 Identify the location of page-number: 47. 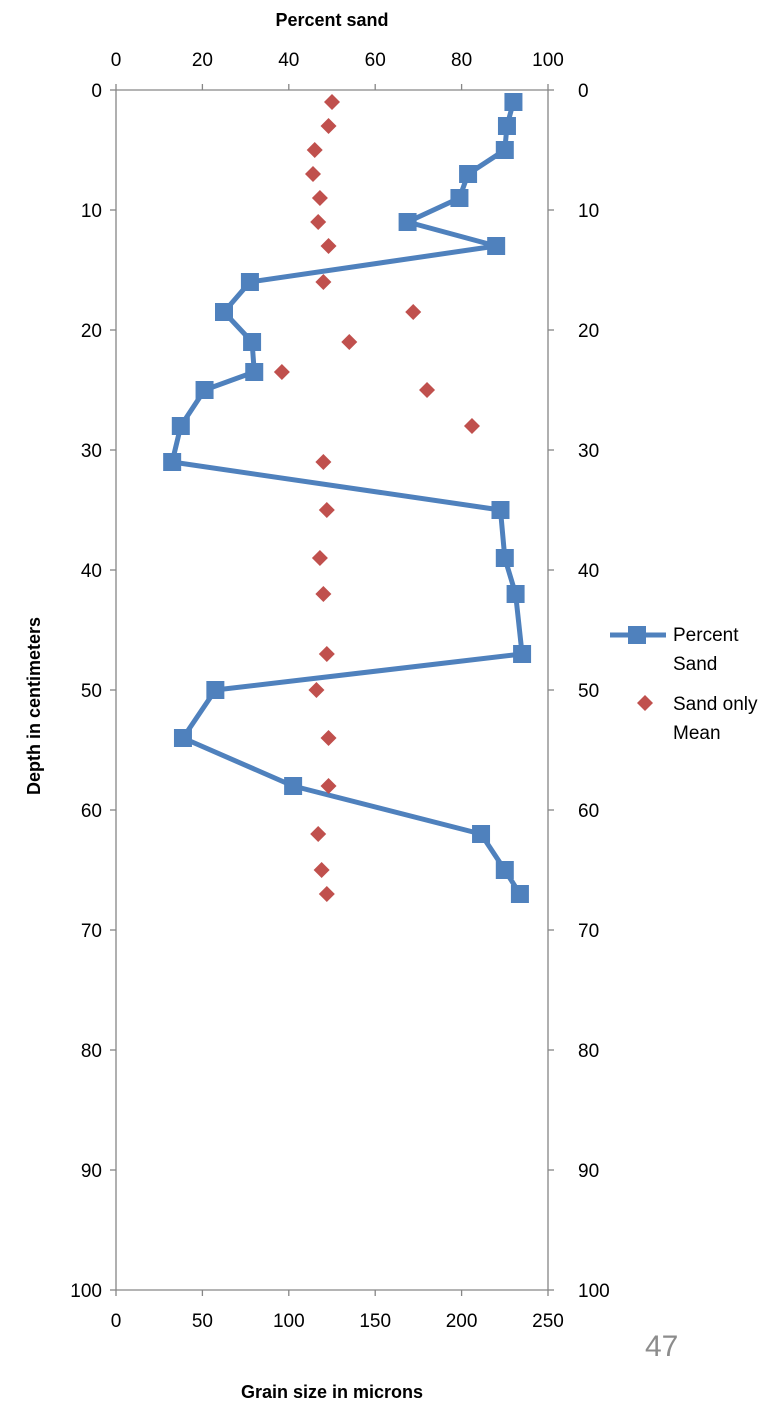
(661, 1346).